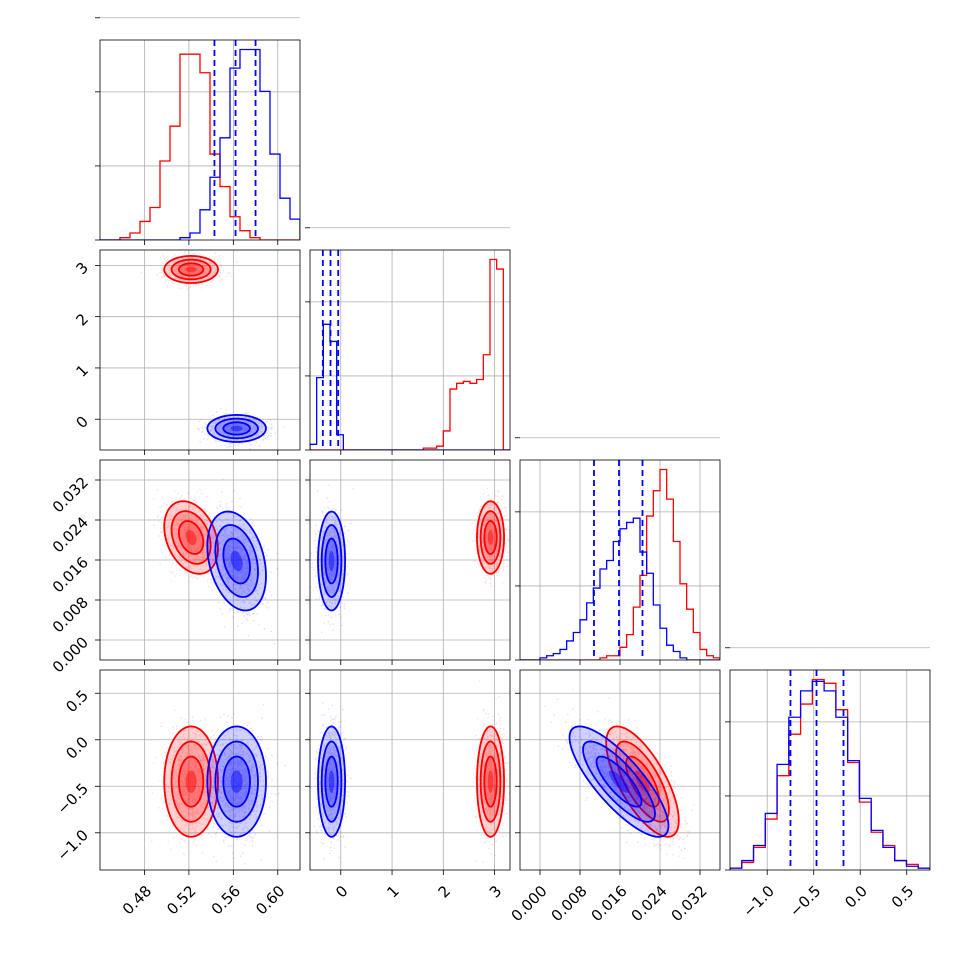 The image size is (970, 970). What do you see at coordinates (341, 891) in the screenshot?
I see `x-tick-label: 0` at bounding box center [341, 891].